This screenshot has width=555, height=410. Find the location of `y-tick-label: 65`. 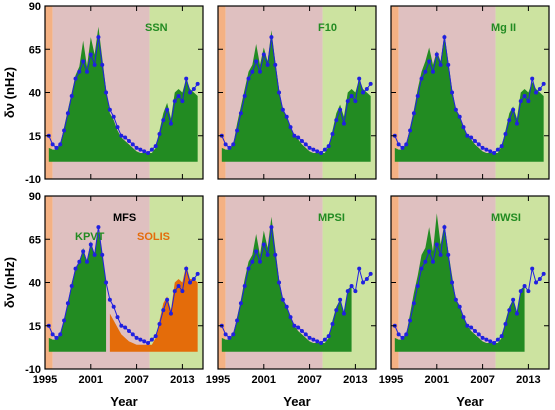

y-tick-label: 65 is located at coordinates (35, 240).